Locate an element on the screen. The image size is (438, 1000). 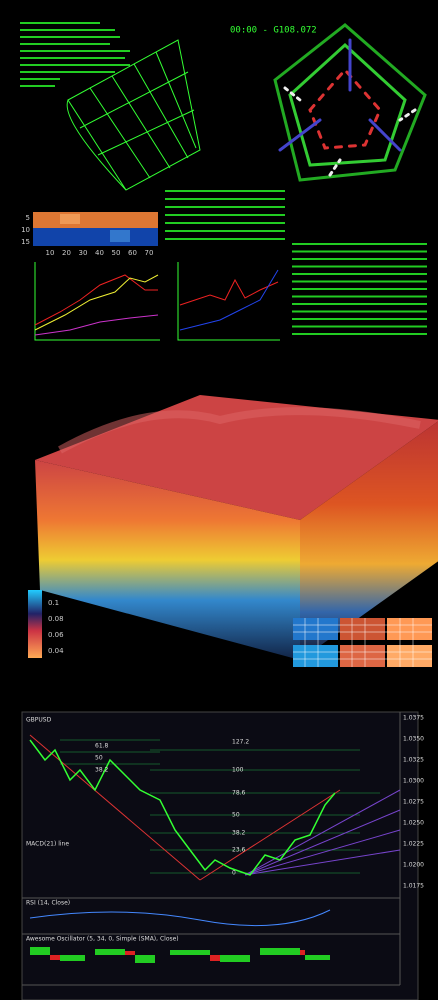
price-label: 1.0200 is located at coordinates (413, 865).